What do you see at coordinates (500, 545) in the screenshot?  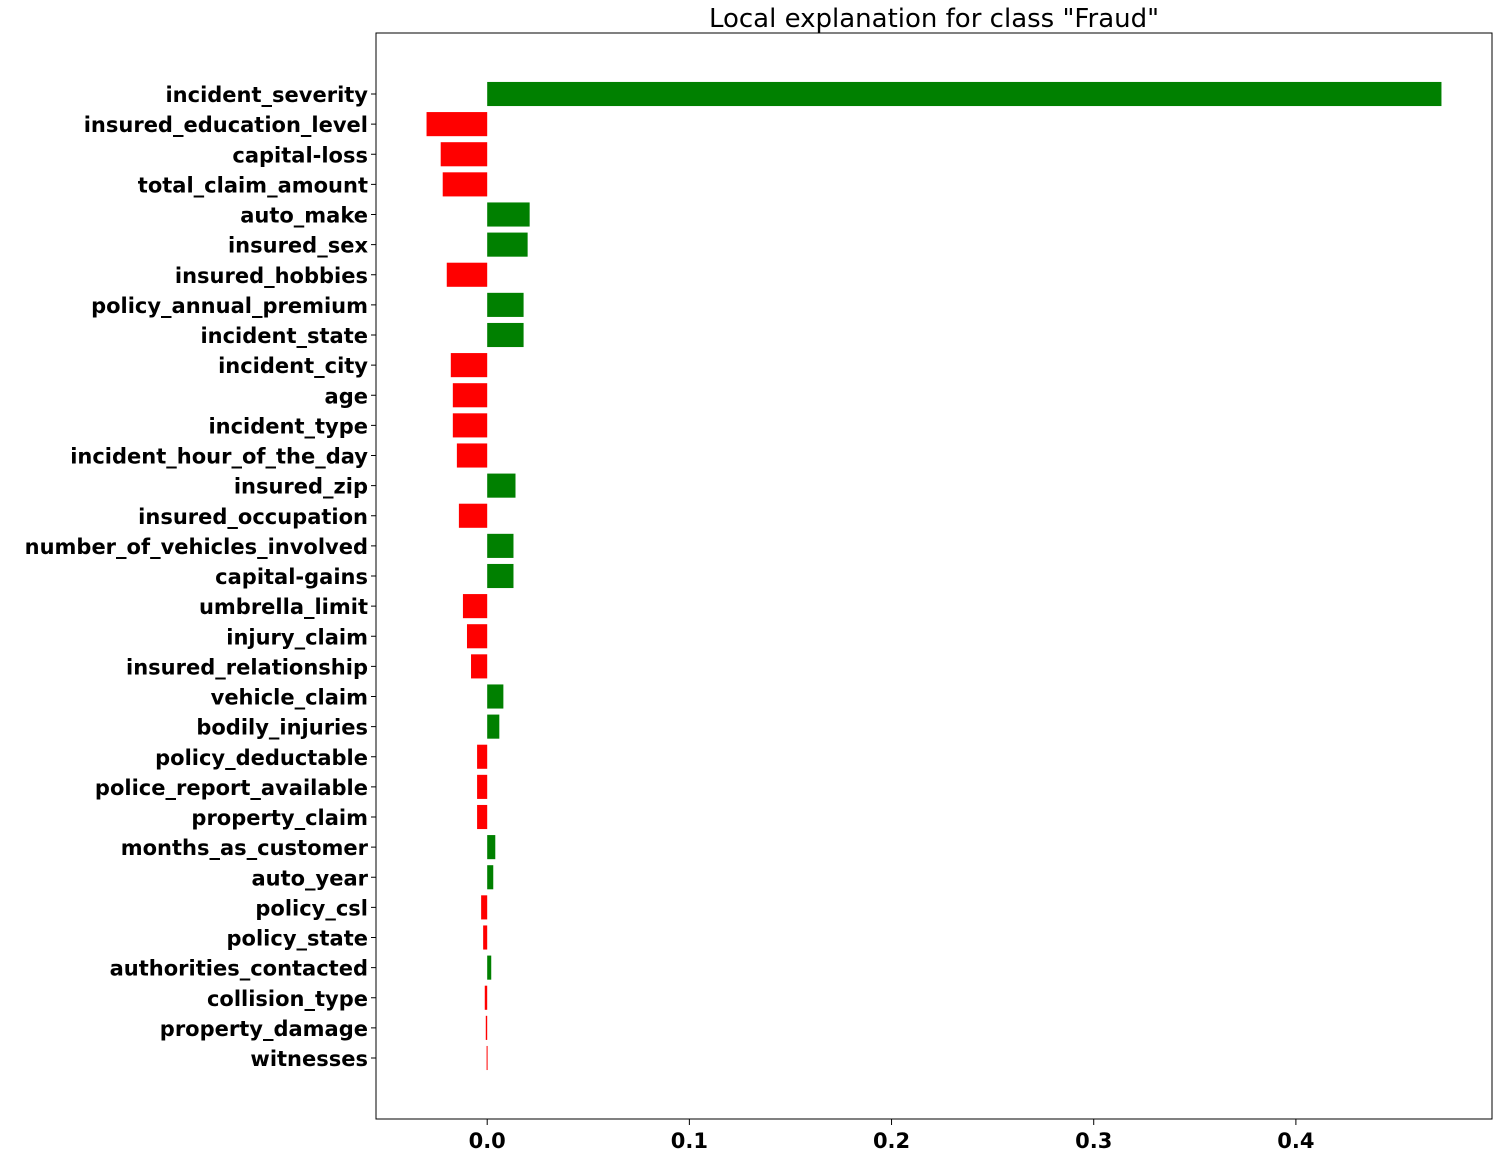 I see `bar-number_of_vehicles_involved` at bounding box center [500, 545].